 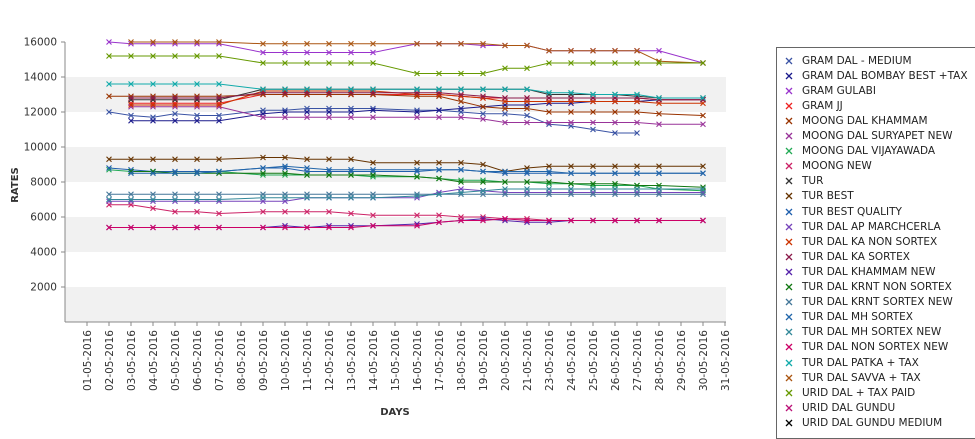 I want to click on x-tick-label: 25-05-2016, so click(x=594, y=360).